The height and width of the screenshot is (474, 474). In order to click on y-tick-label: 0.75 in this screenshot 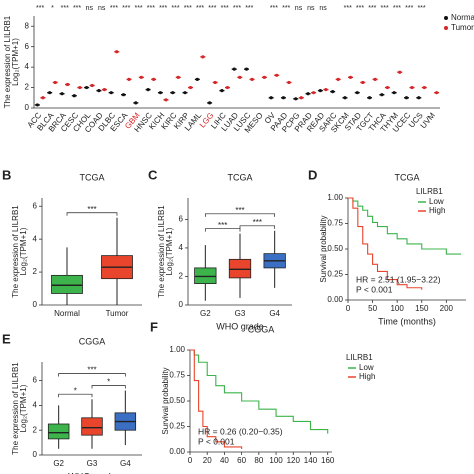, I will do `click(177, 375)`.